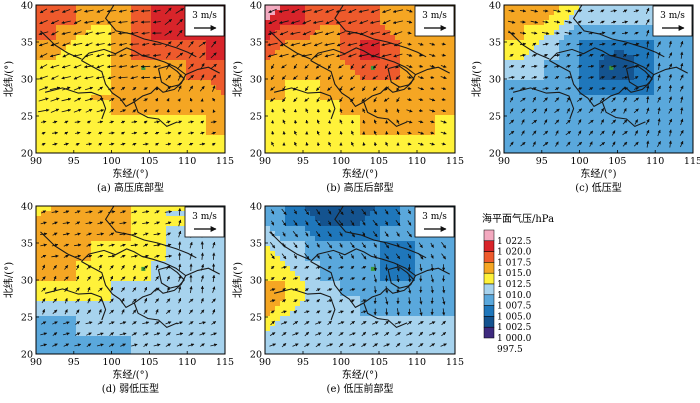  Describe the element at coordinates (256, 43) in the screenshot. I see `y-tick-label: 35` at that location.